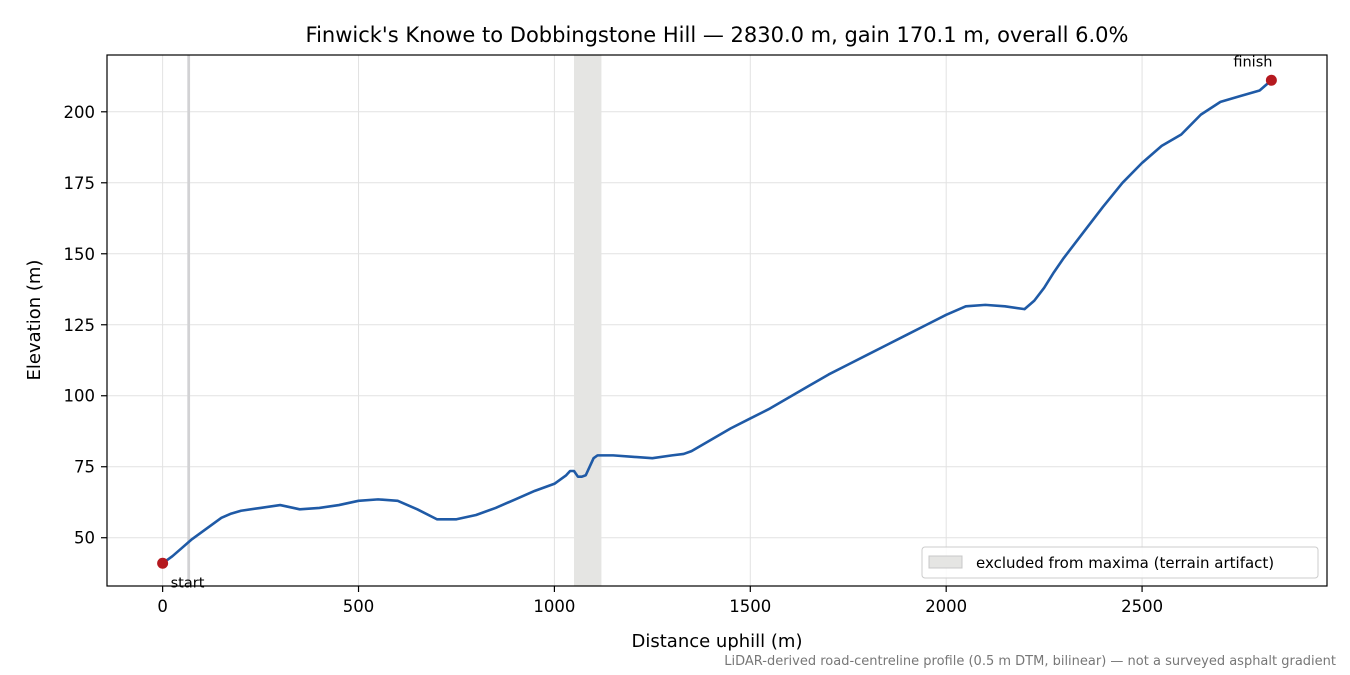 The height and width of the screenshot is (675, 1350). What do you see at coordinates (84, 538) in the screenshot?
I see `y-tick-label: 50` at bounding box center [84, 538].